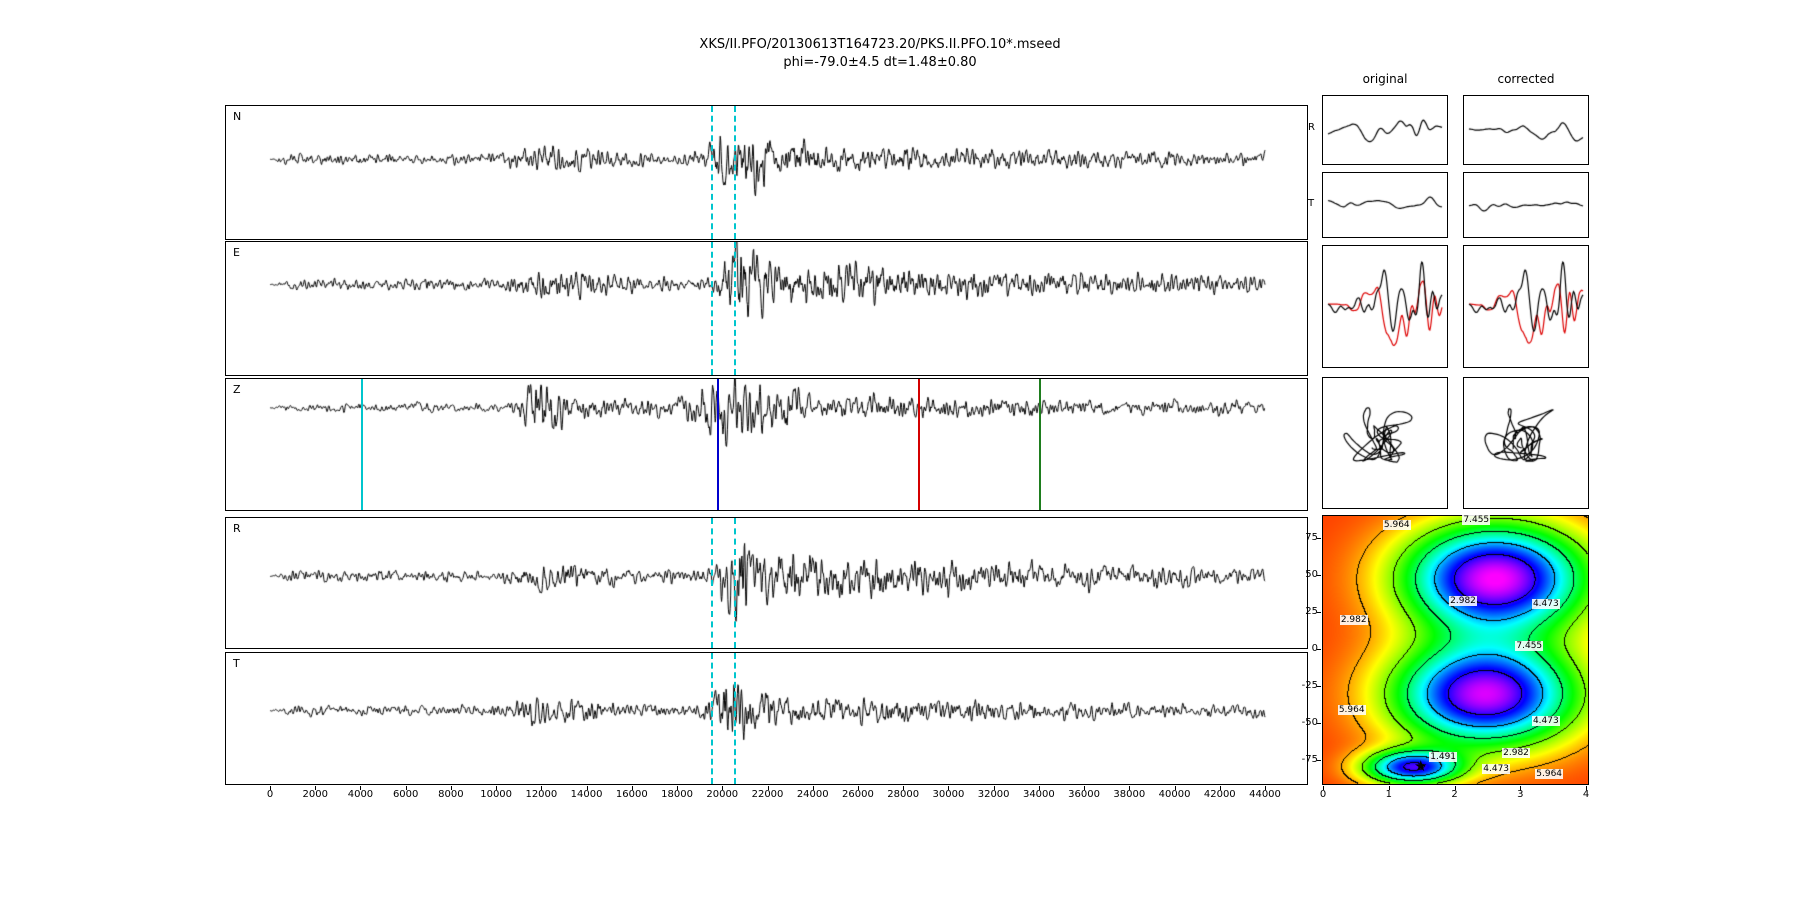  What do you see at coordinates (766, 444) in the screenshot?
I see `trace-waveform-z` at bounding box center [766, 444].